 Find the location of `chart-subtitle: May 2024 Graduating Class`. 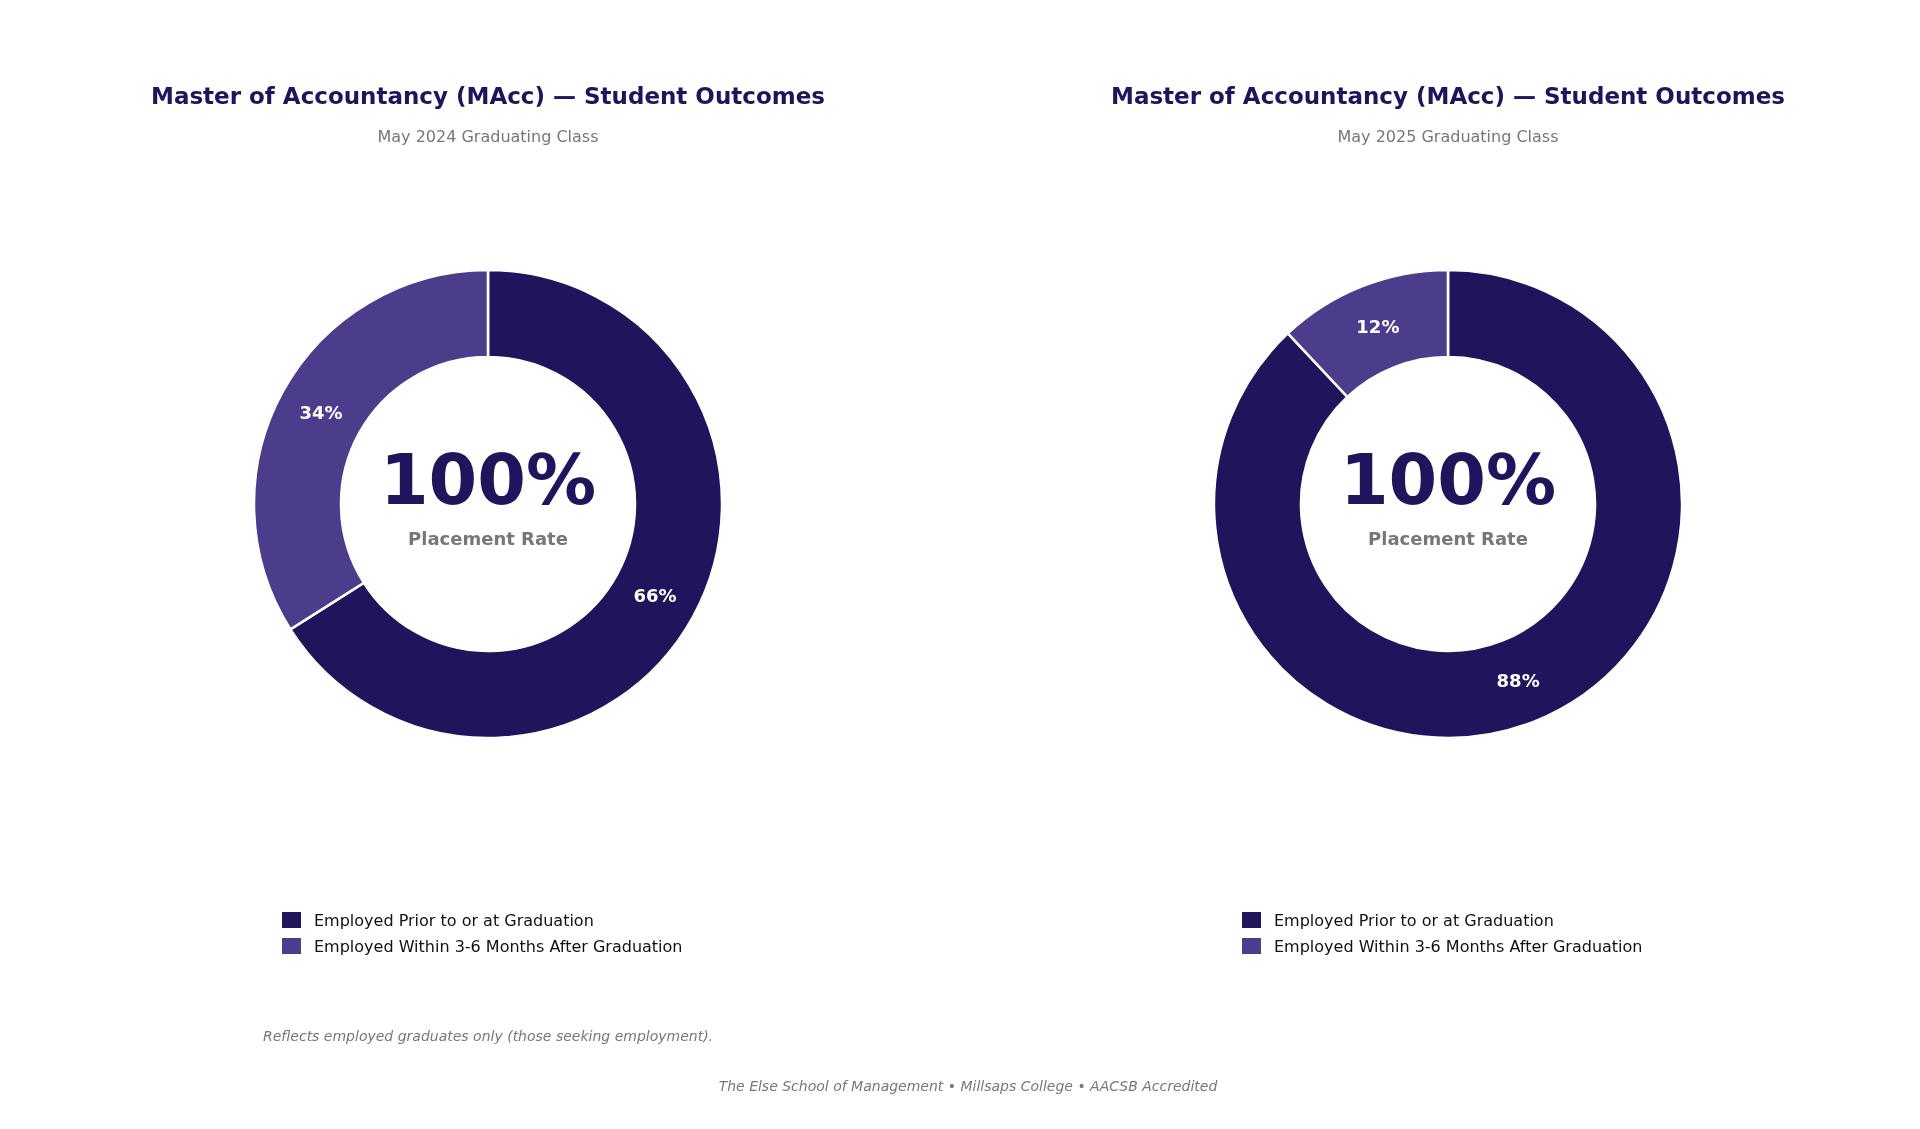

chart-subtitle: May 2024 Graduating Class is located at coordinates (488, 136).